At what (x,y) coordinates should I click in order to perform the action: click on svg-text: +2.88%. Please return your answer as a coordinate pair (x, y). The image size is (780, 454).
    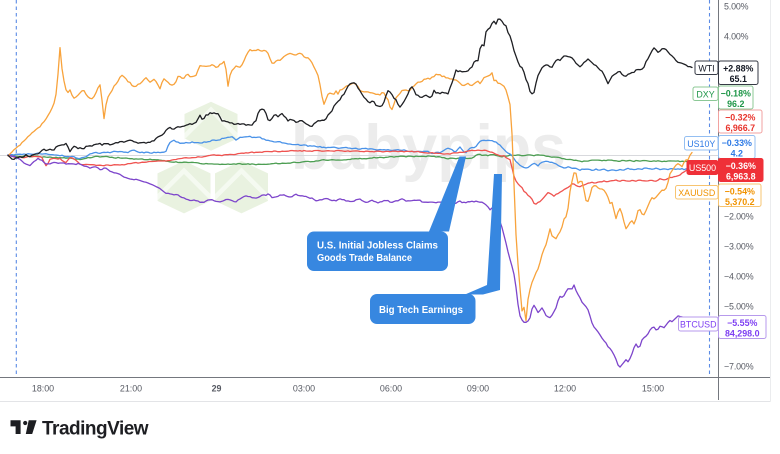
    Looking at the image, I should click on (738, 69).